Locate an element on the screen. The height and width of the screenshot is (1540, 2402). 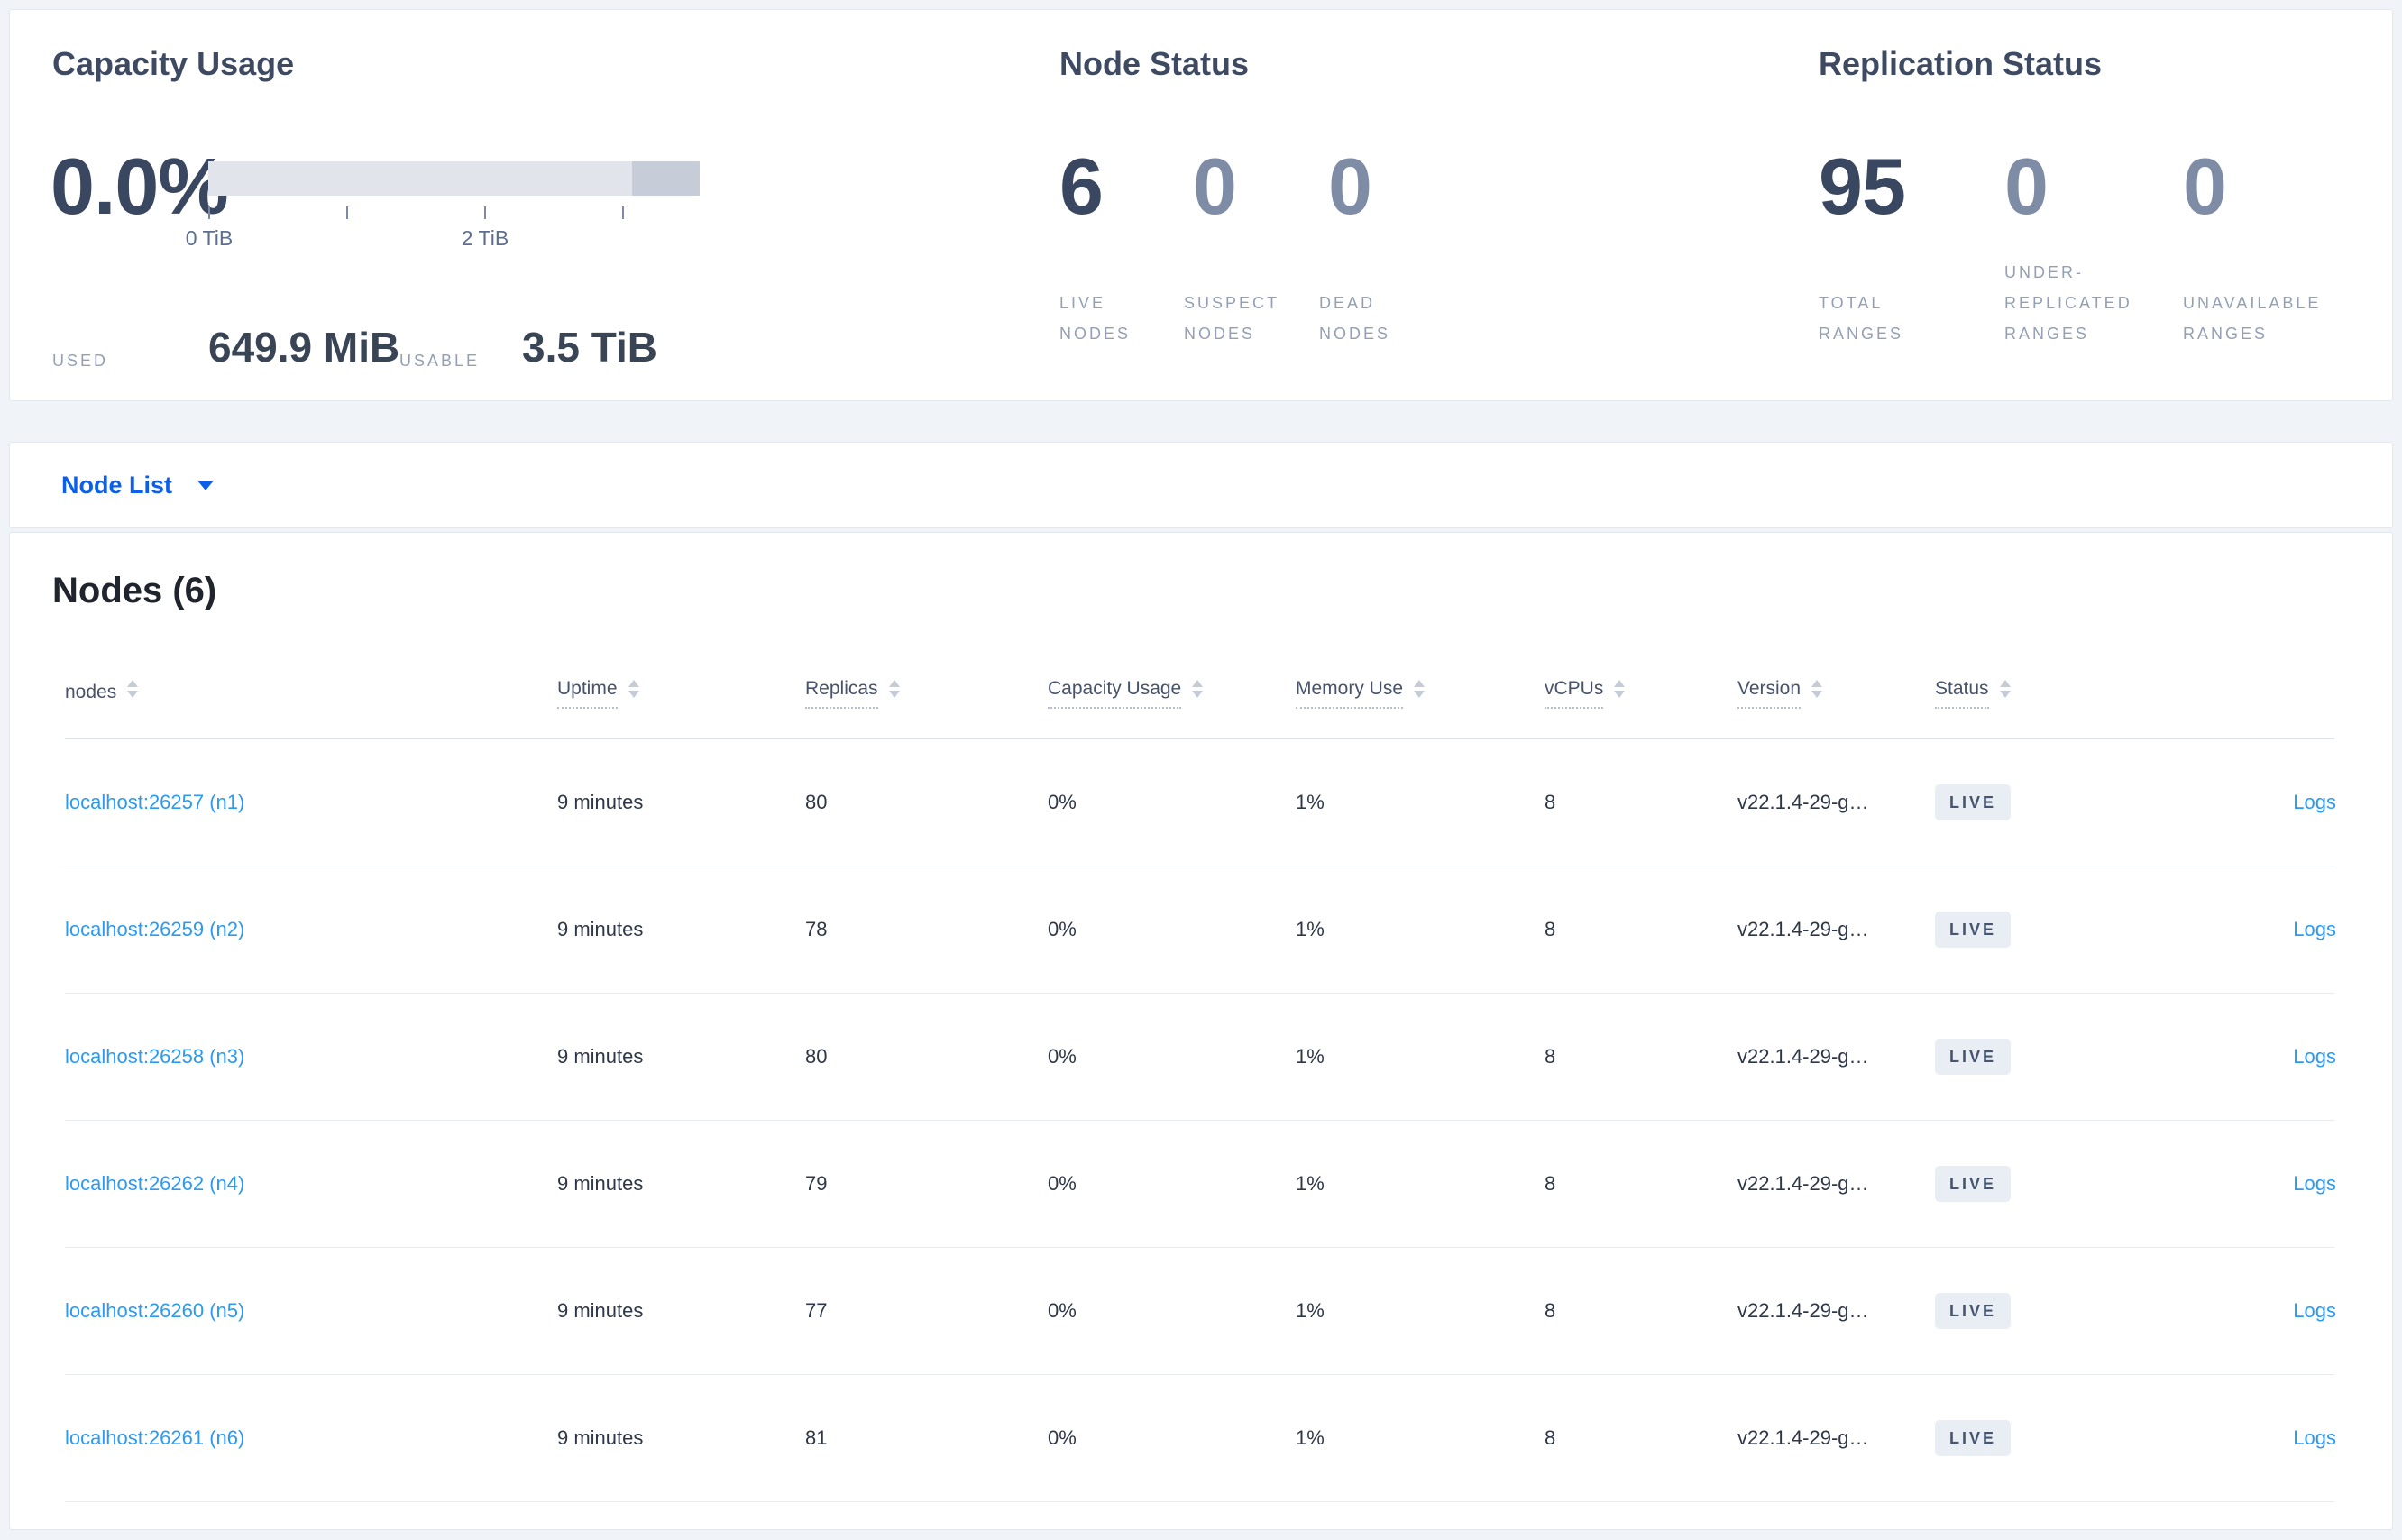
node-link: localhost:26260 (n5) is located at coordinates (155, 1310).